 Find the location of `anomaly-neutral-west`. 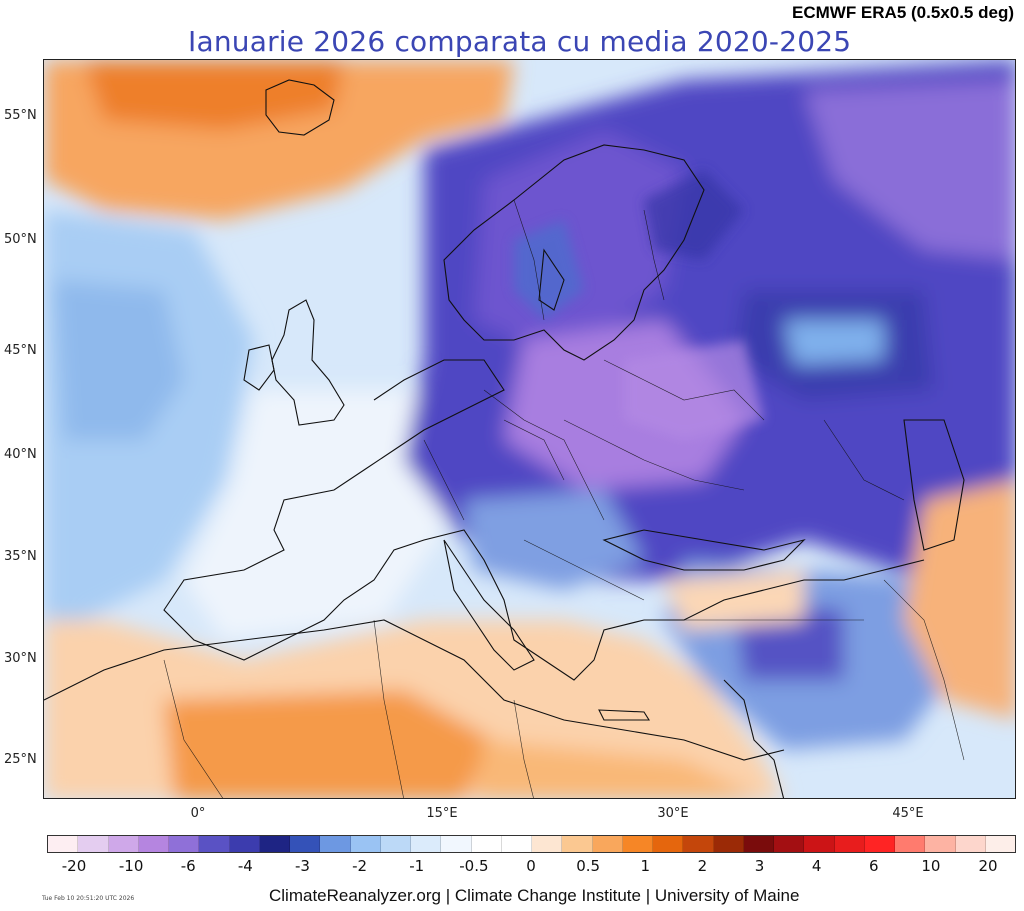

anomaly-neutral-west is located at coordinates (314, 515).